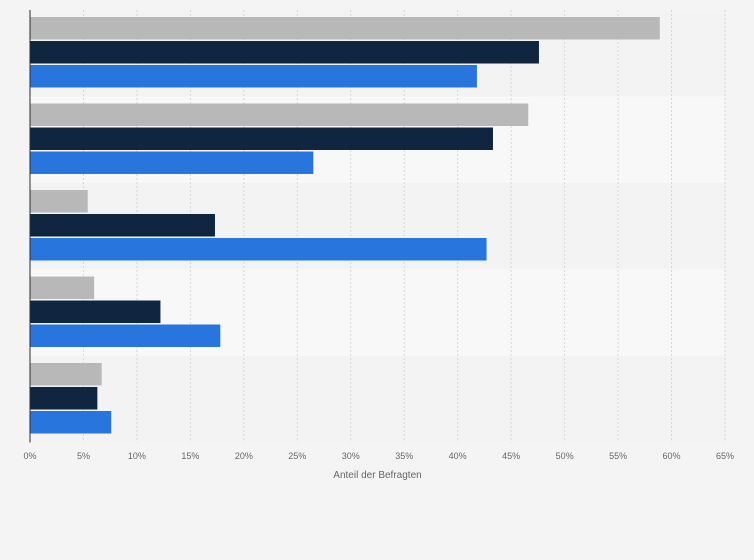 Image resolution: width=754 pixels, height=560 pixels. What do you see at coordinates (565, 456) in the screenshot?
I see `x-tick-label: 50%` at bounding box center [565, 456].